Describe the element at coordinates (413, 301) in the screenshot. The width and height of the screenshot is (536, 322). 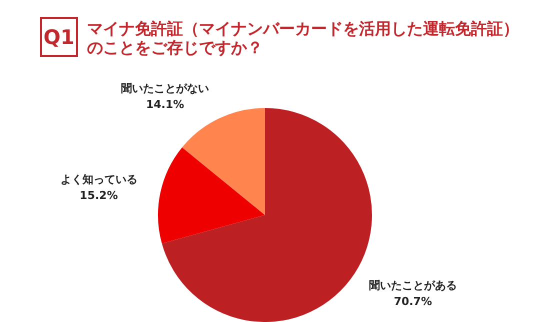
I see `data-label: 70.7%` at that location.